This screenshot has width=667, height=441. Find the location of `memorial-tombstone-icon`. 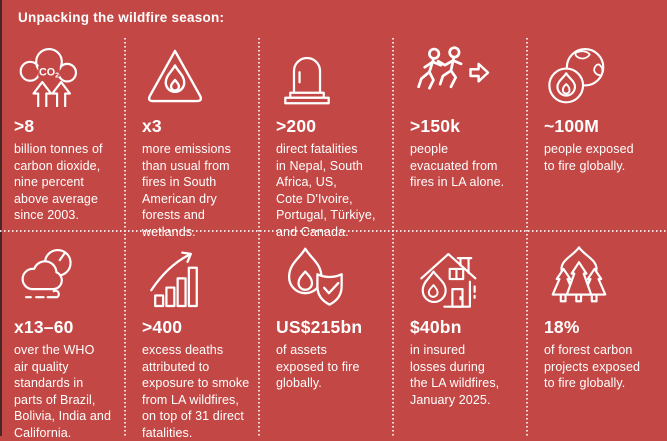

memorial-tombstone-icon is located at coordinates (332, 77).